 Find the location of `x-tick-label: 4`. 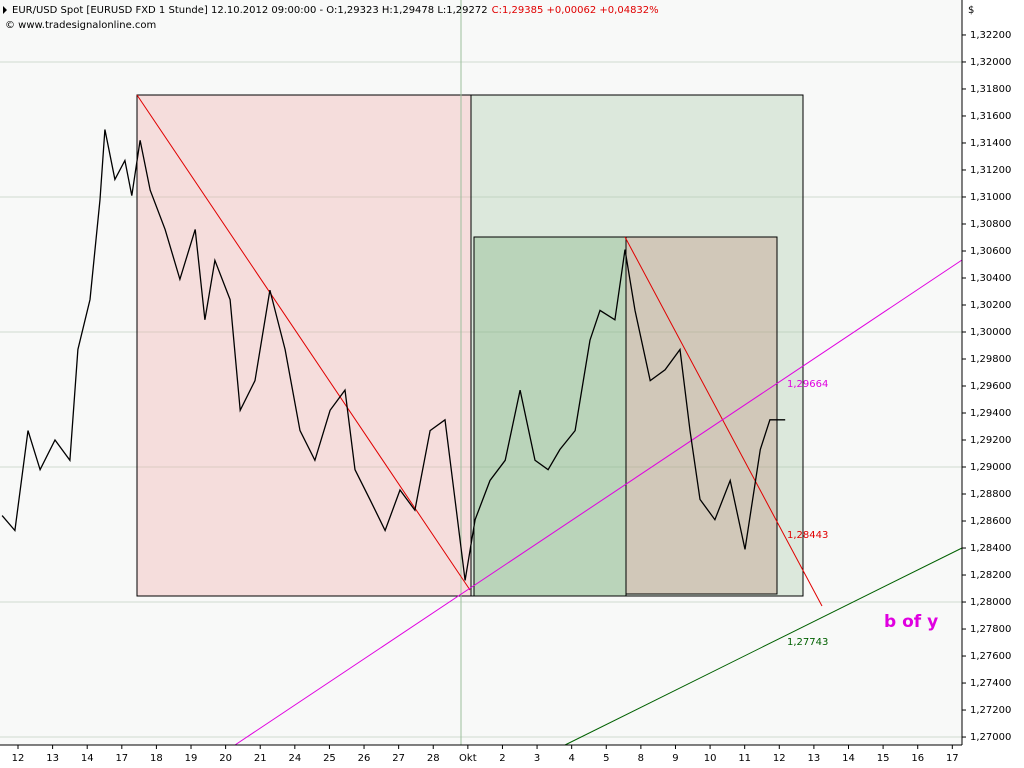

x-tick-label: 4 is located at coordinates (571, 758).